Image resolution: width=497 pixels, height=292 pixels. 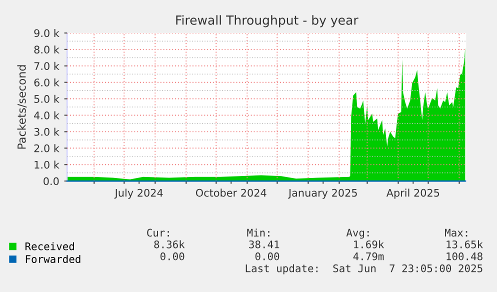 What do you see at coordinates (258, 232) in the screenshot?
I see `text: Min:` at bounding box center [258, 232].